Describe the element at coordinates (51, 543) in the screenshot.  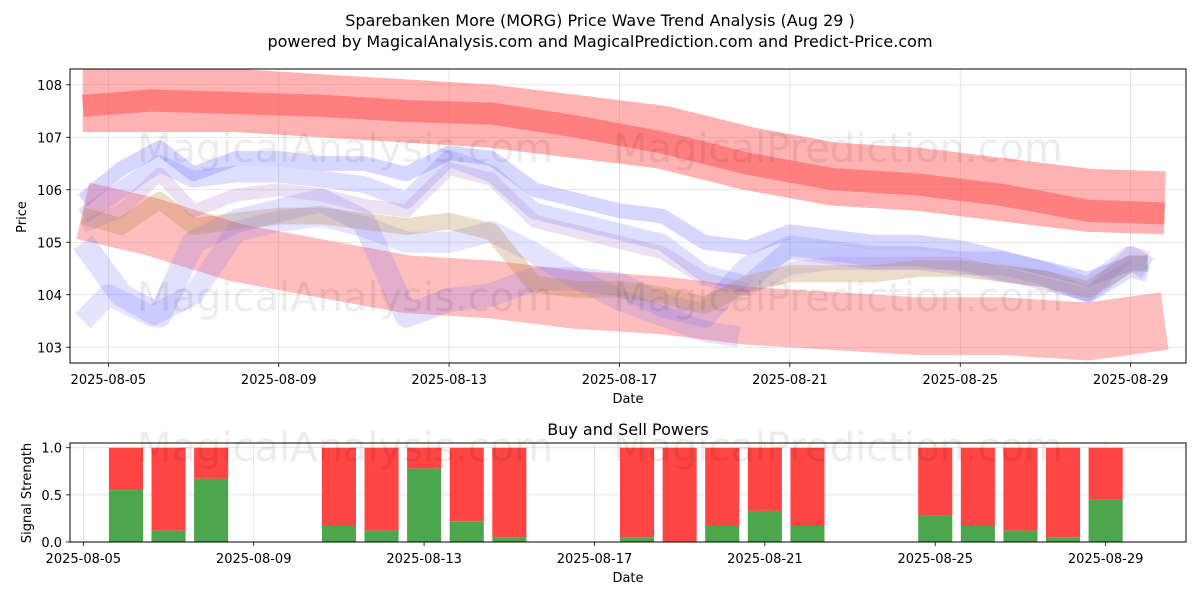
I see `powers-y-tick-label: 0.0` at that location.